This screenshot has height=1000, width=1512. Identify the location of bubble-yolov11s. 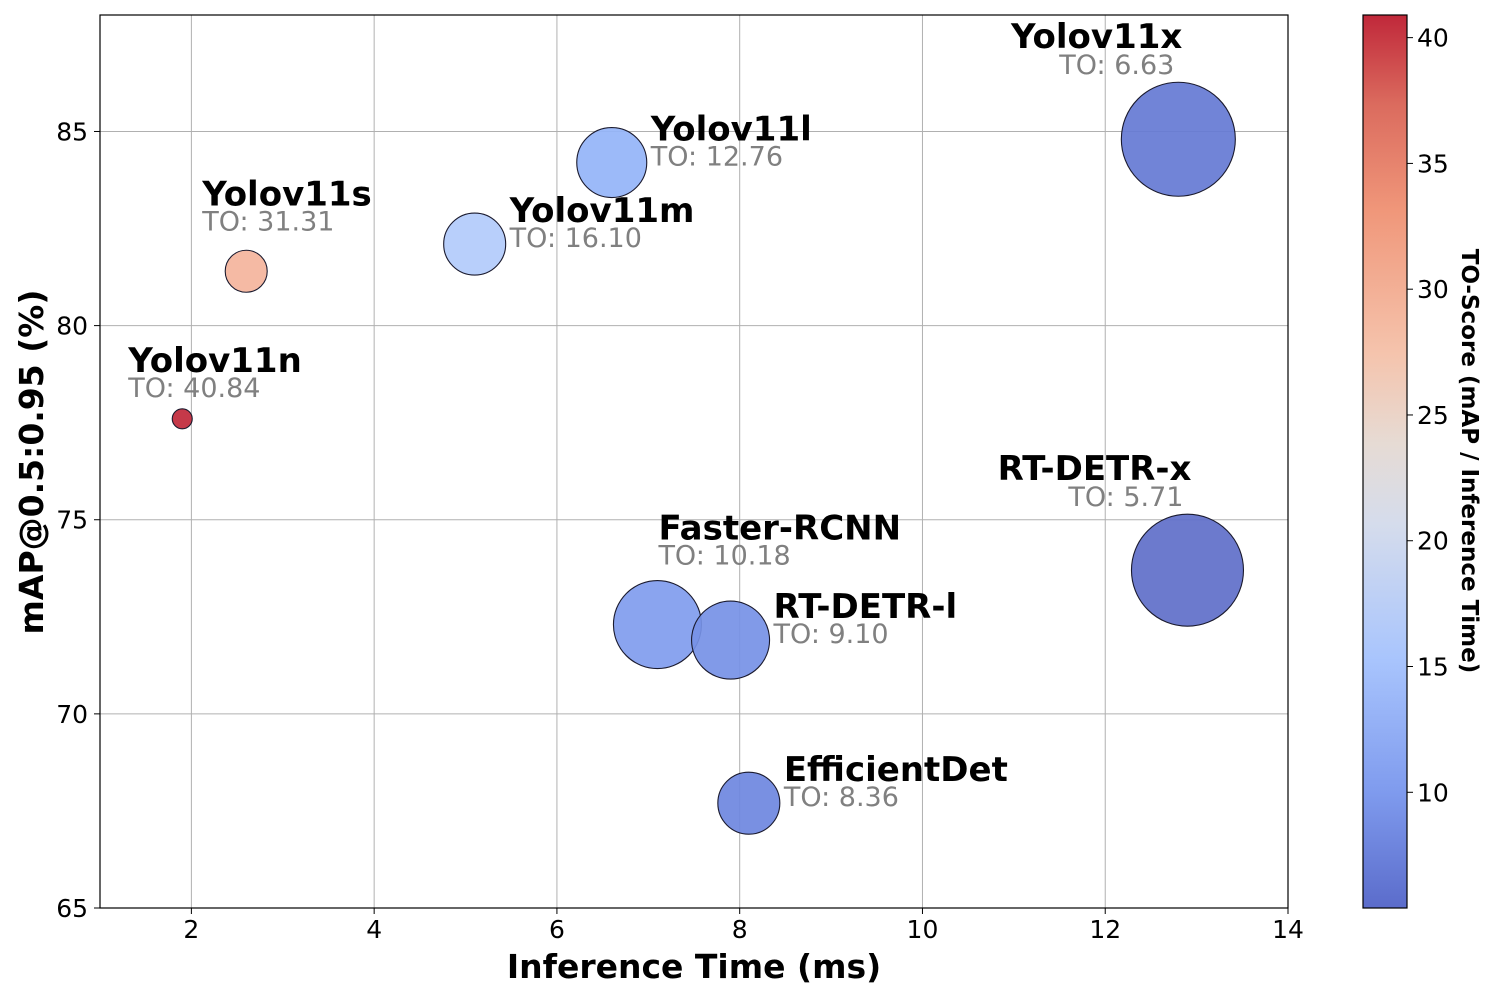
(246, 271).